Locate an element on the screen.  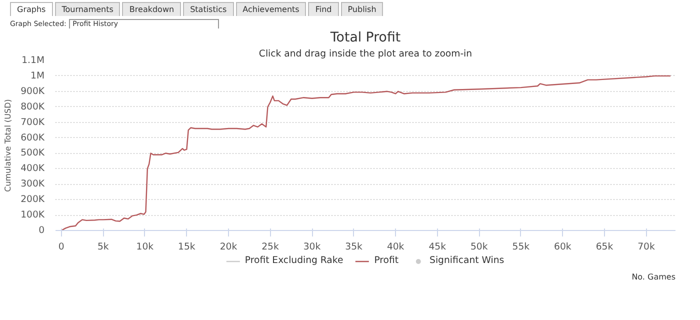
legend-label: Profit Excluding Rake is located at coordinates (294, 260).